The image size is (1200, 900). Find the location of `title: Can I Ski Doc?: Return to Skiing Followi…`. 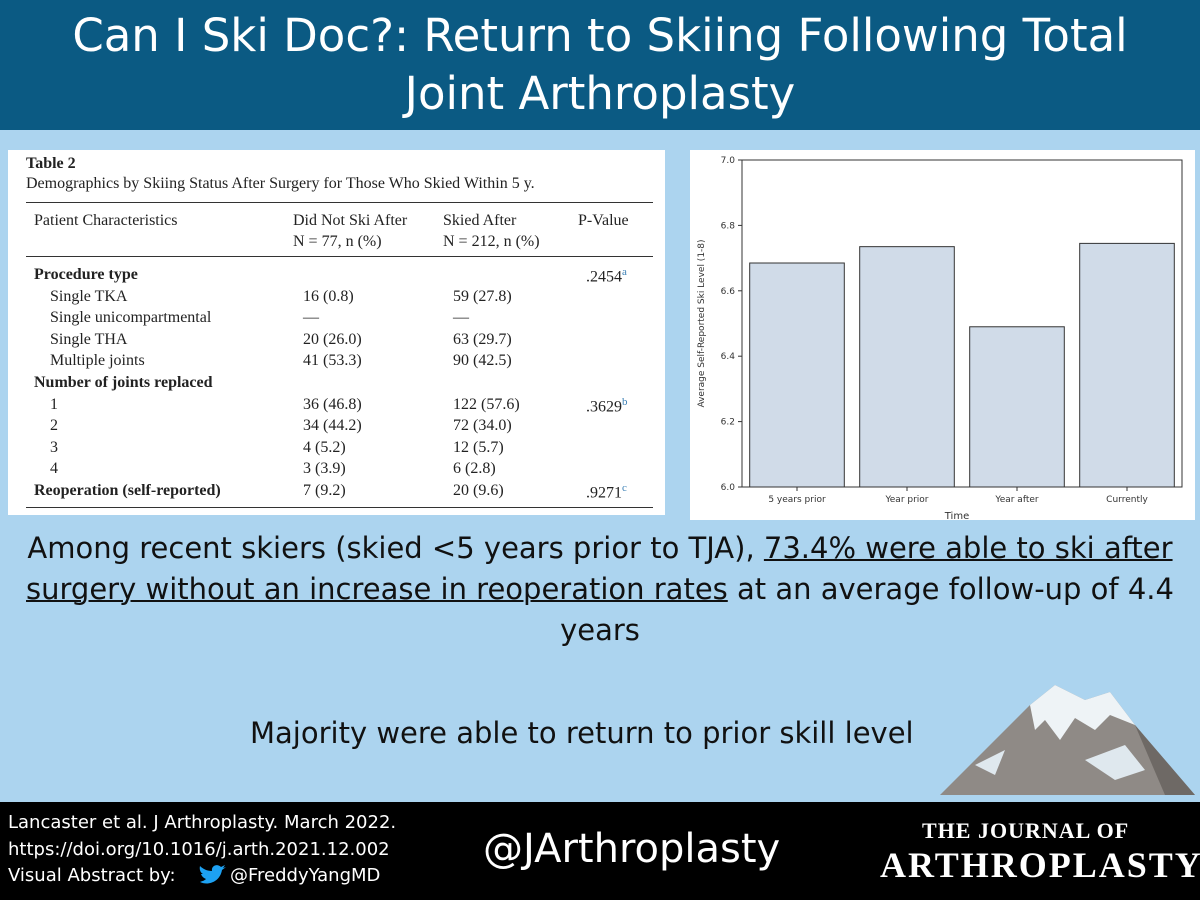

title: Can I Ski Doc?: Return to Skiing Followi… is located at coordinates (600, 64).